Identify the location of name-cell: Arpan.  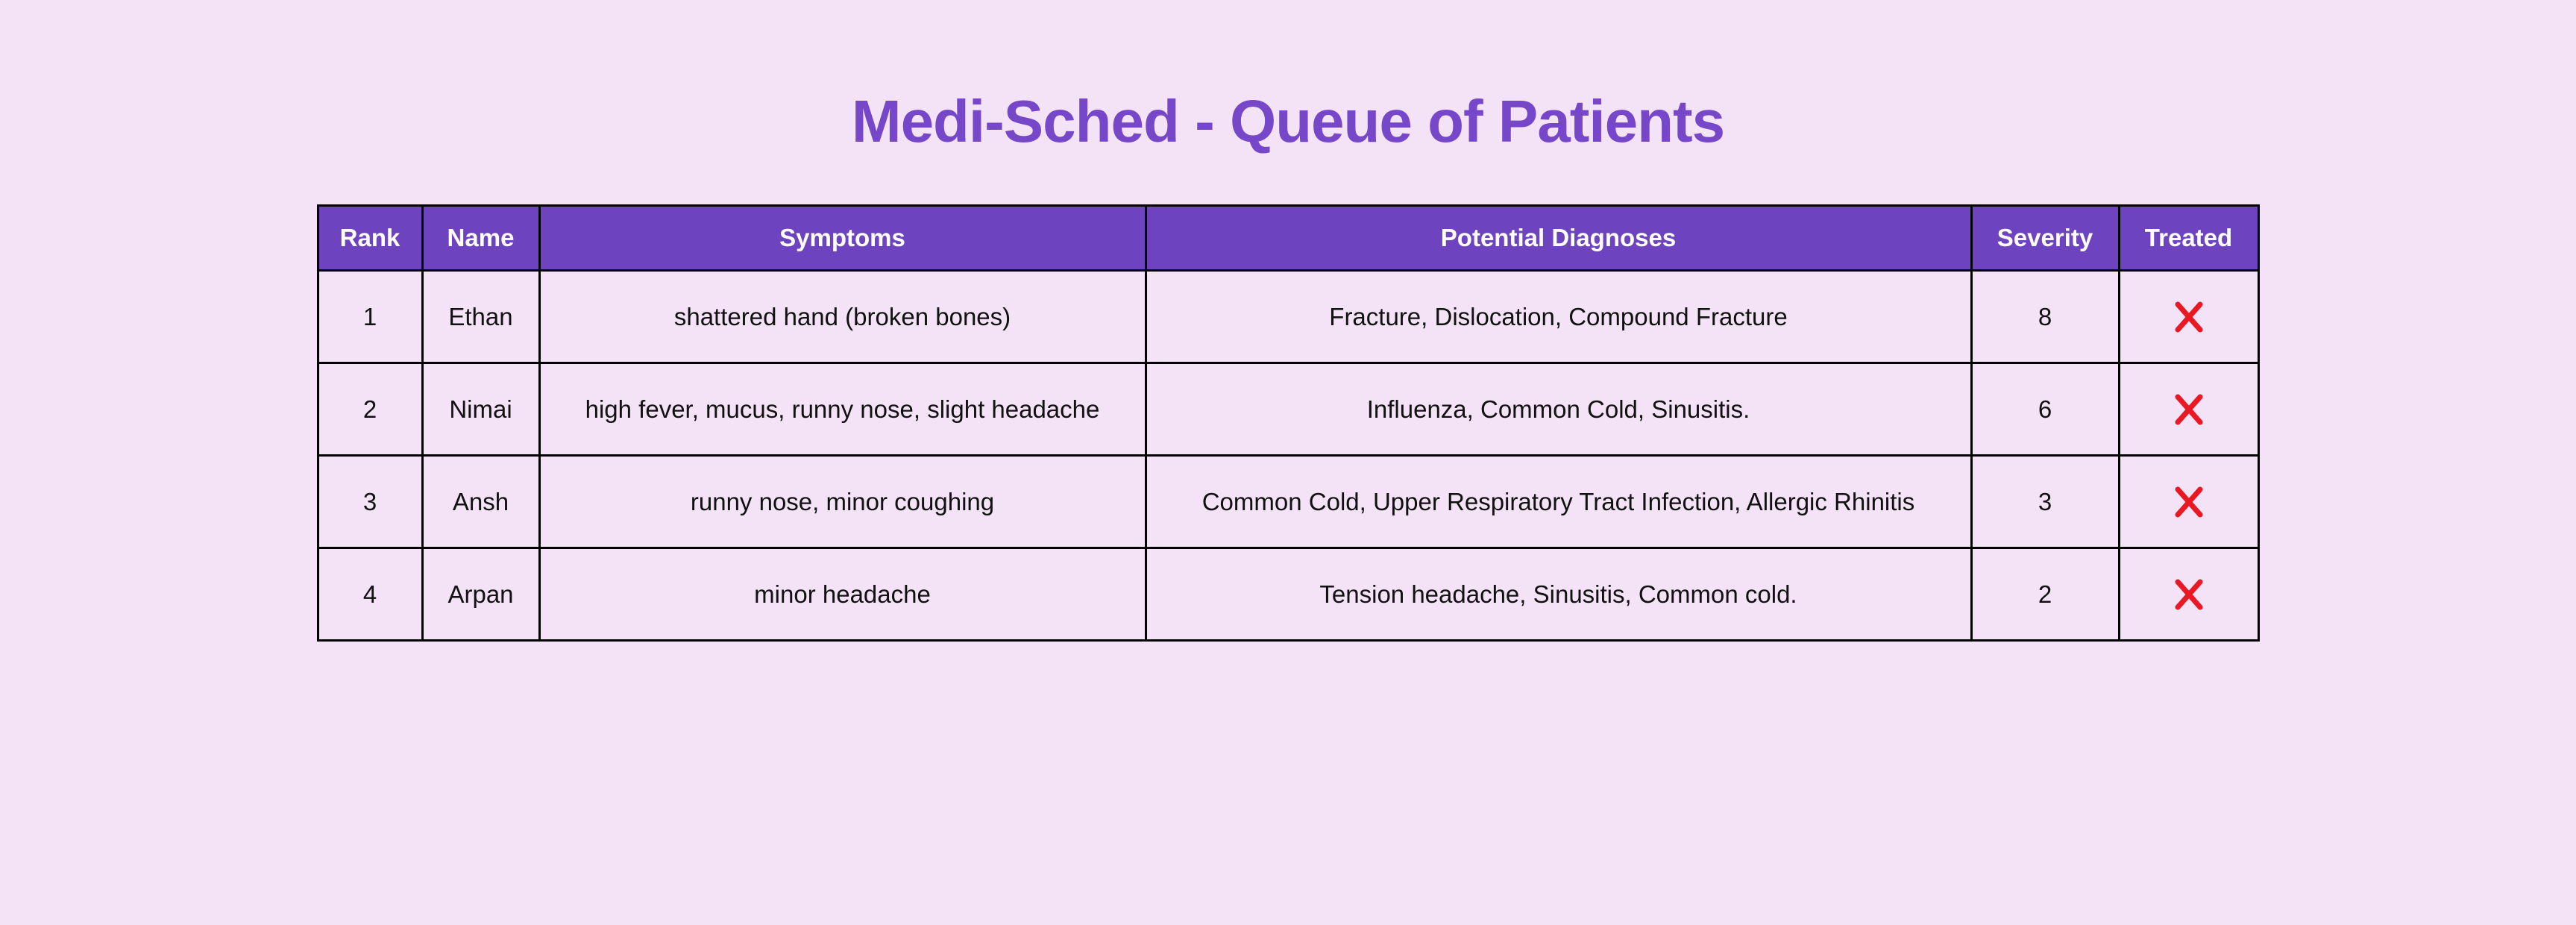
(481, 594).